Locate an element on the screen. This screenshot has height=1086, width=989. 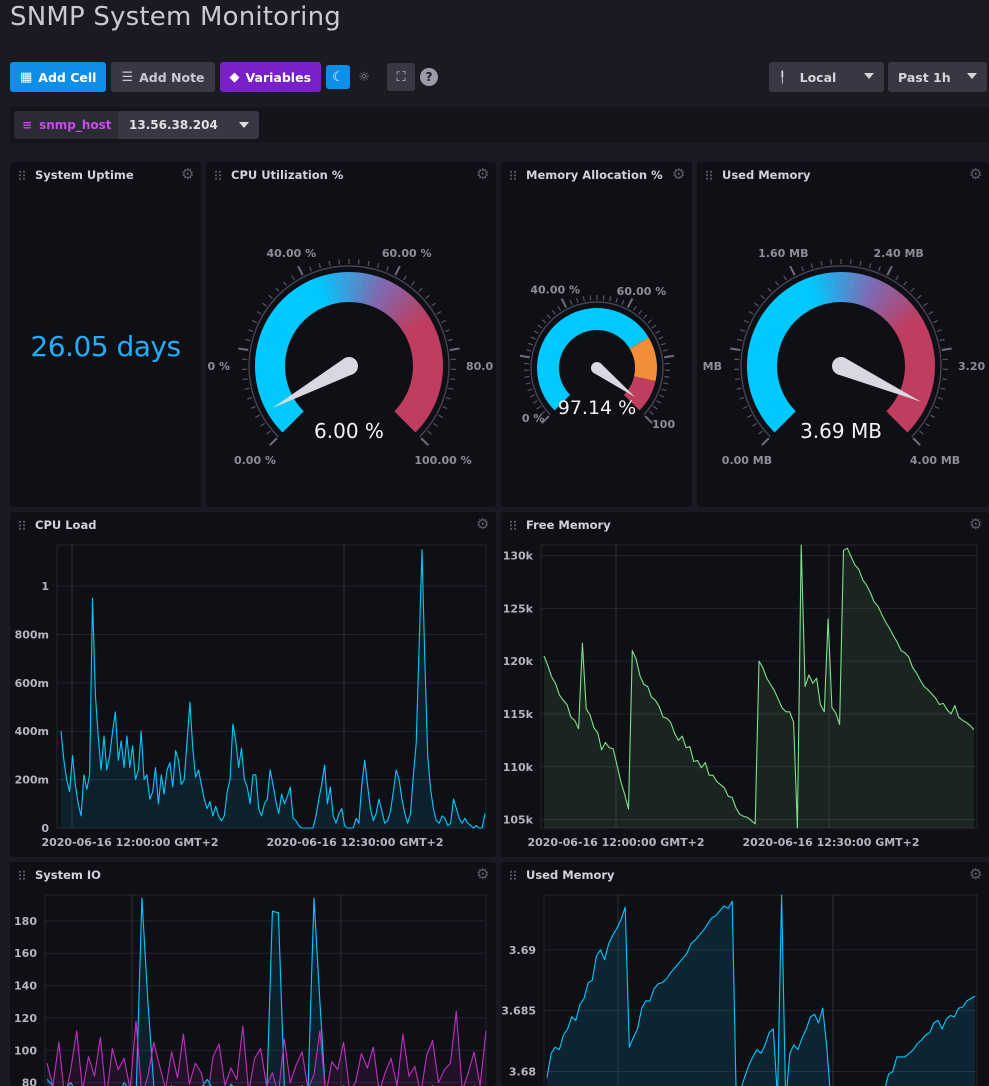
timezone-dropdown: ╿ Local is located at coordinates (826, 77).